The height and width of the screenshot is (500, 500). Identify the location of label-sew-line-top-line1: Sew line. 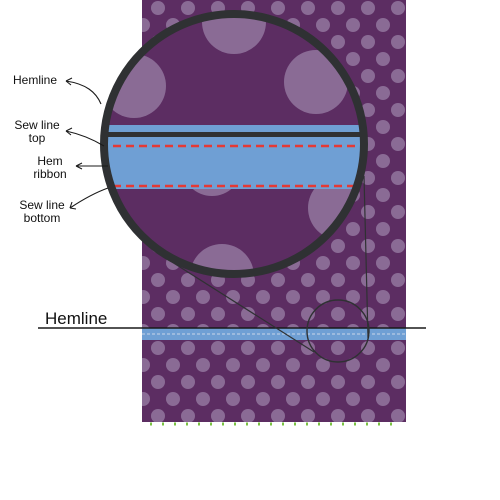
(37, 125).